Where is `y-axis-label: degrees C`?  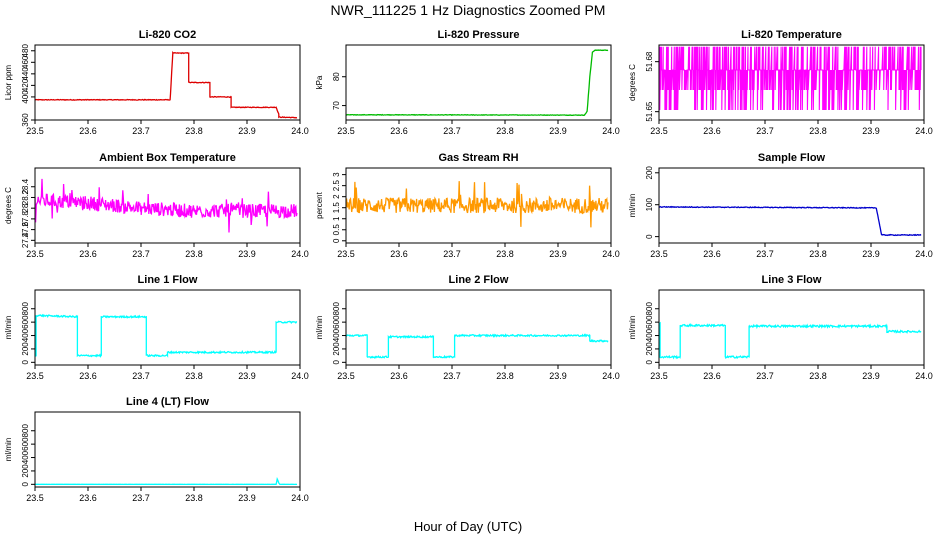
y-axis-label: degrees C is located at coordinates (8, 205).